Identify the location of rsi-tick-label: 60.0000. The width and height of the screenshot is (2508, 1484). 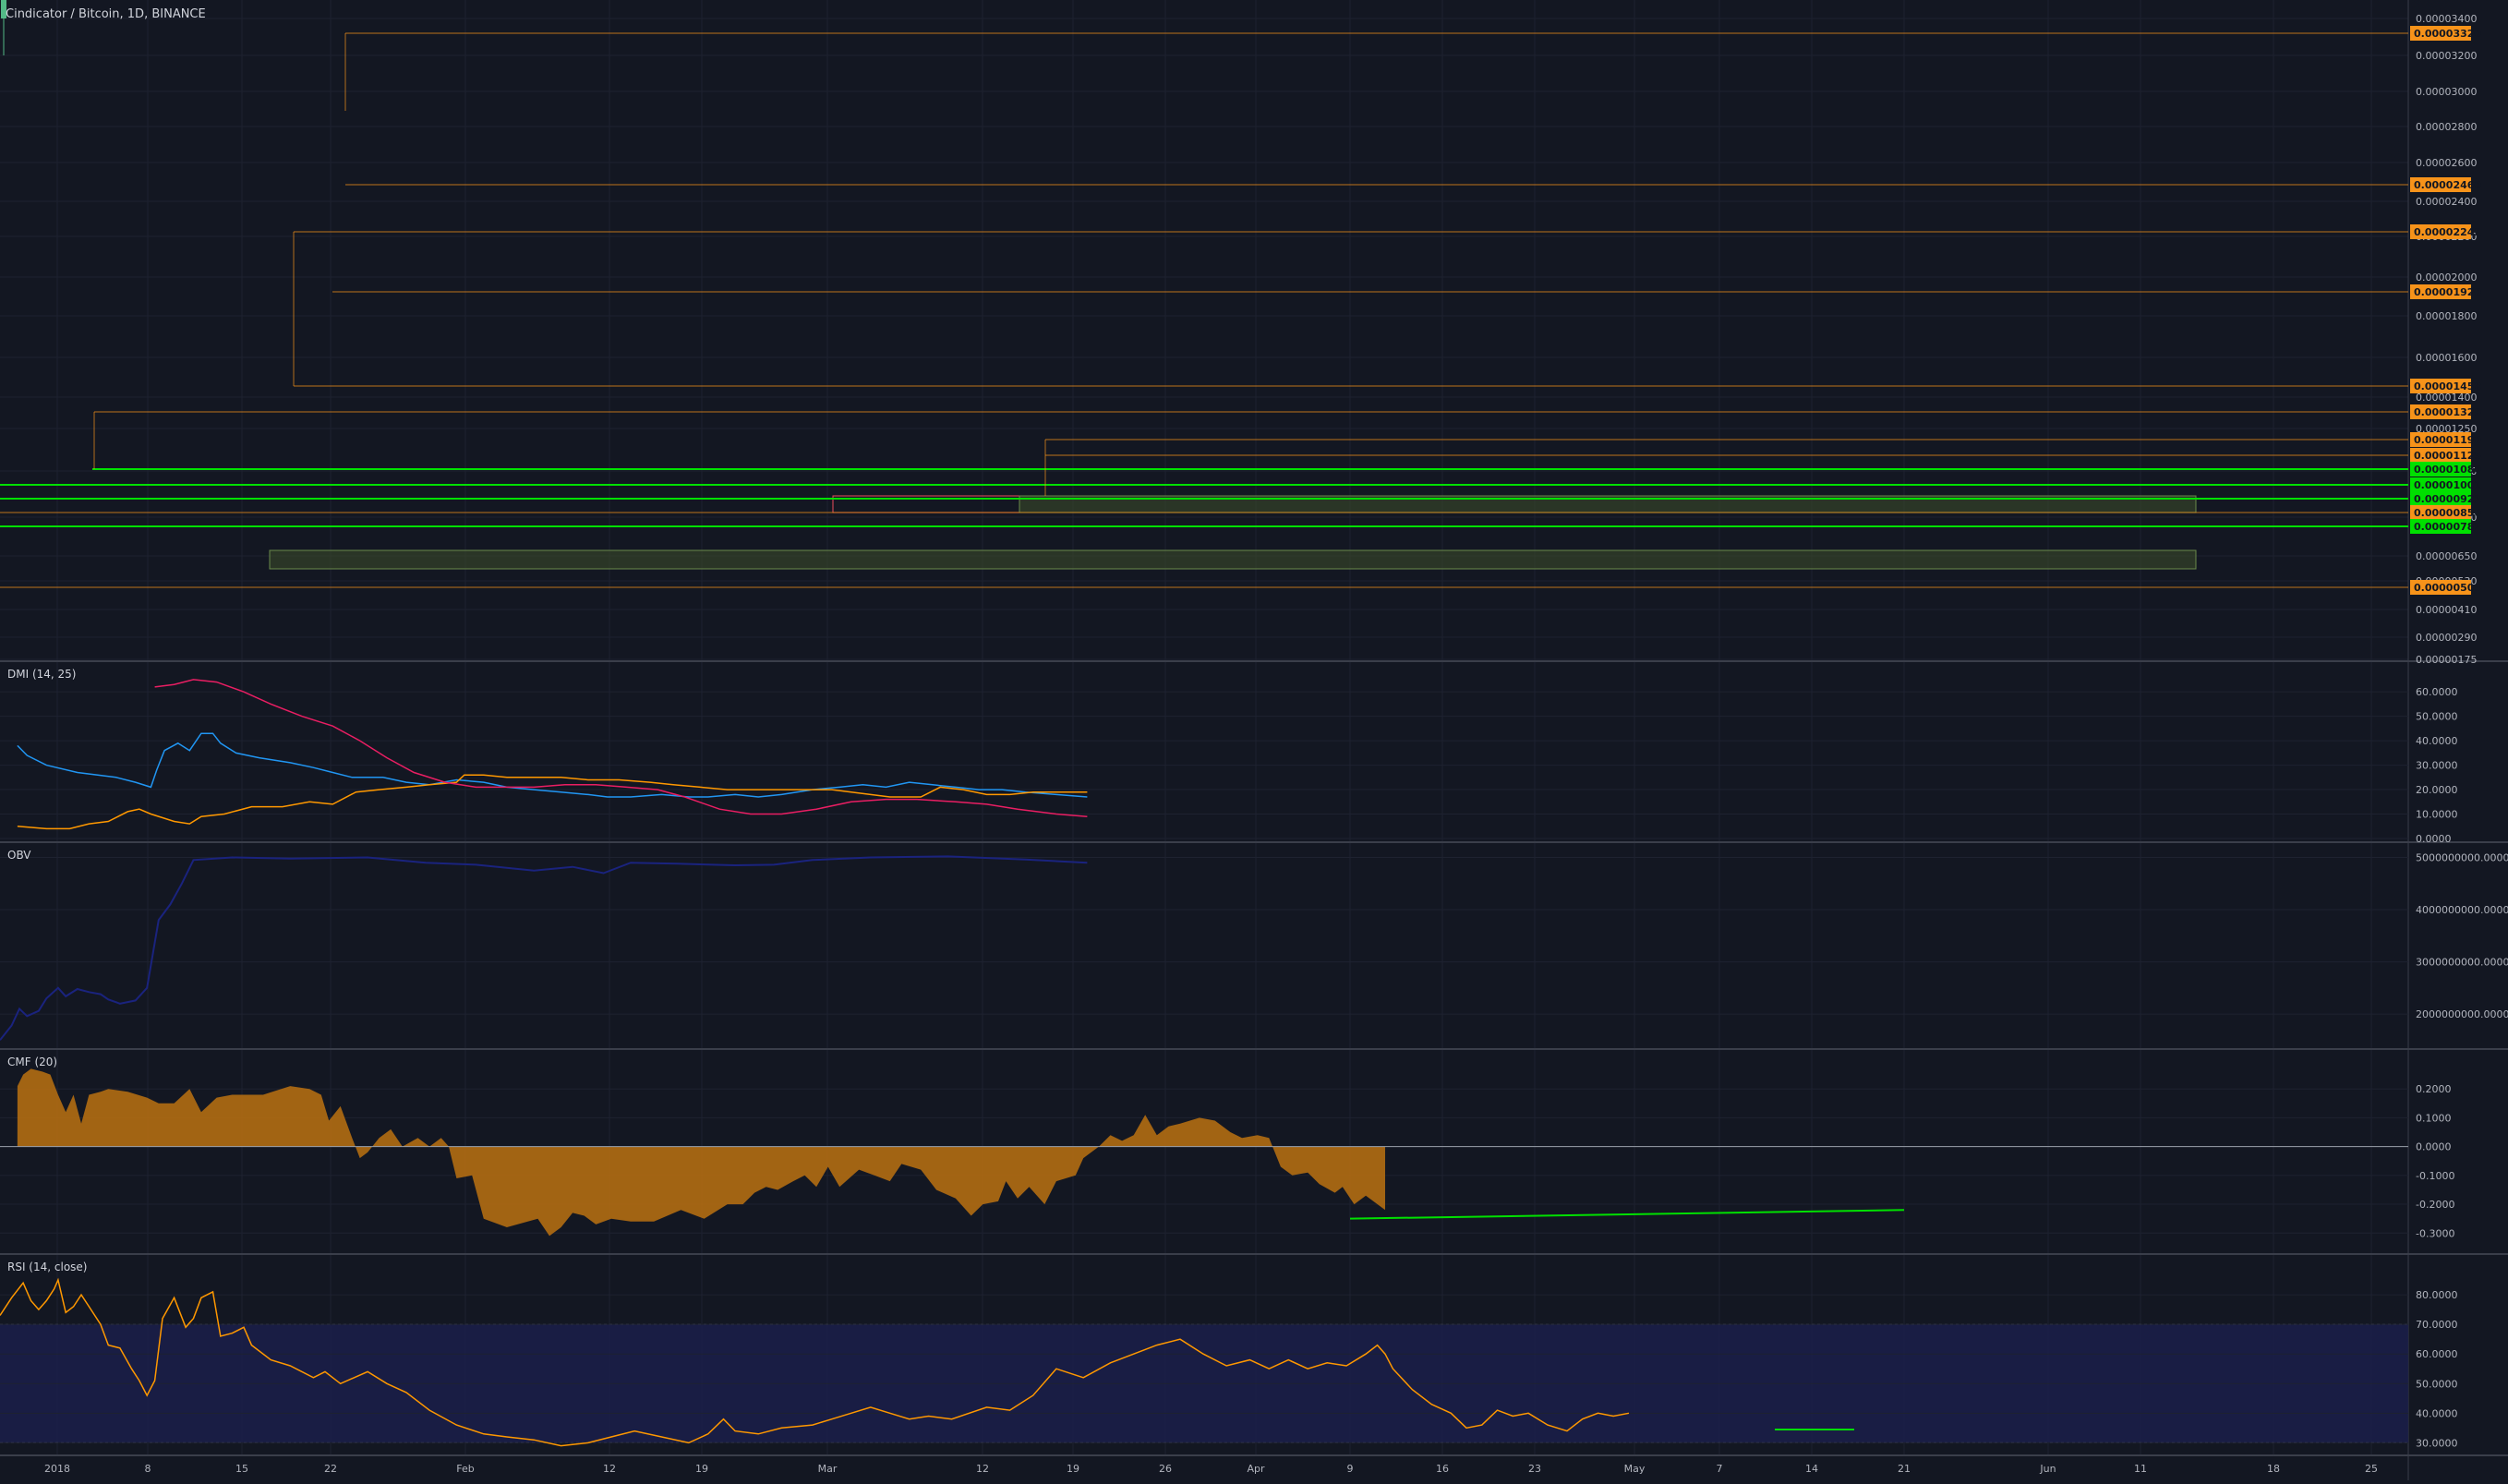
(2437, 1354).